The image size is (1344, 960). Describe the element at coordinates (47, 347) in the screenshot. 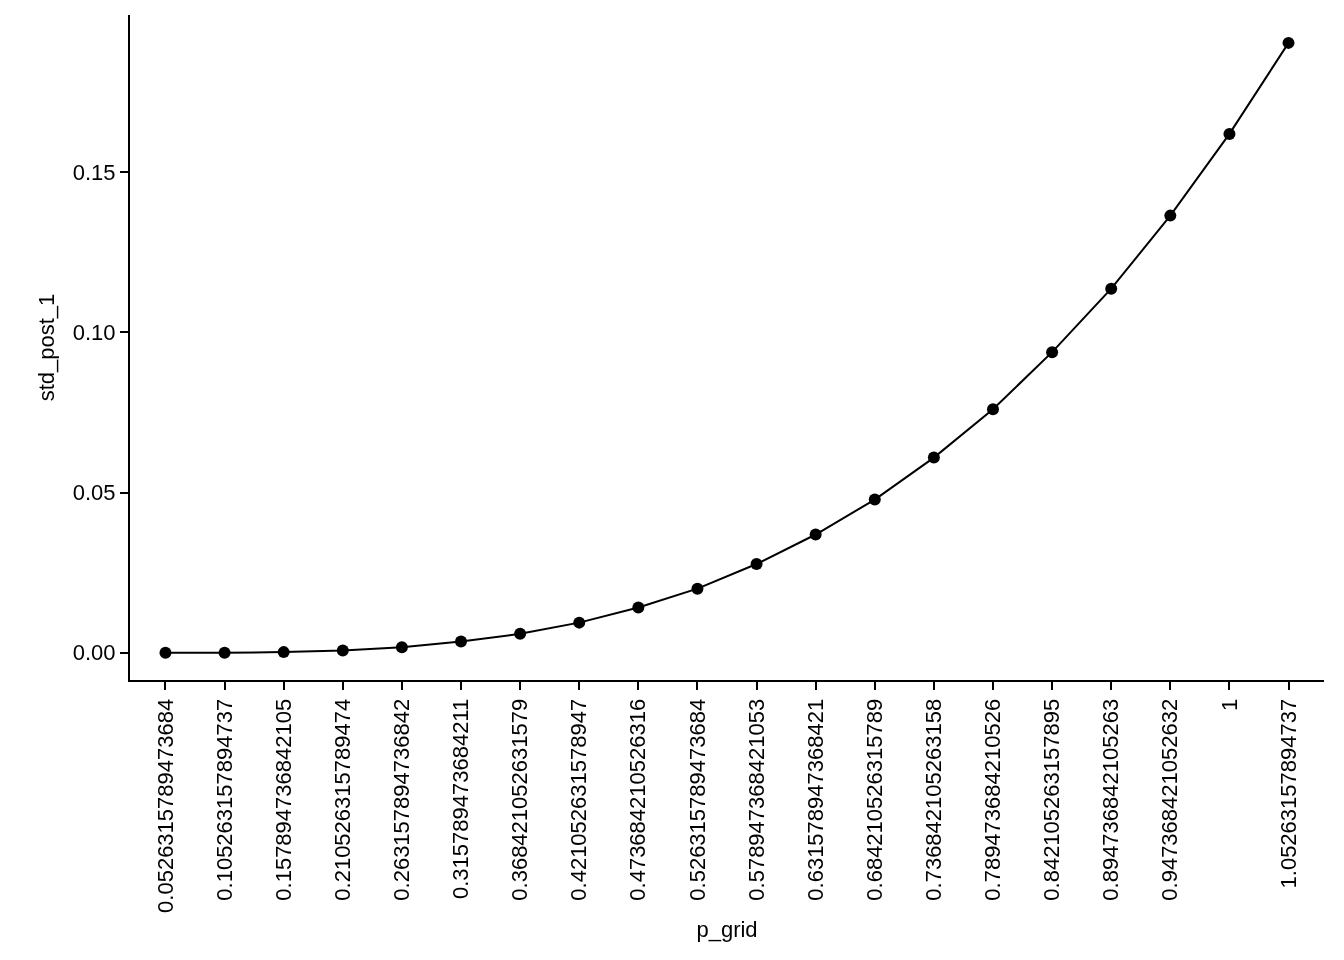

I see `y-axis-title: std_post_1` at that location.